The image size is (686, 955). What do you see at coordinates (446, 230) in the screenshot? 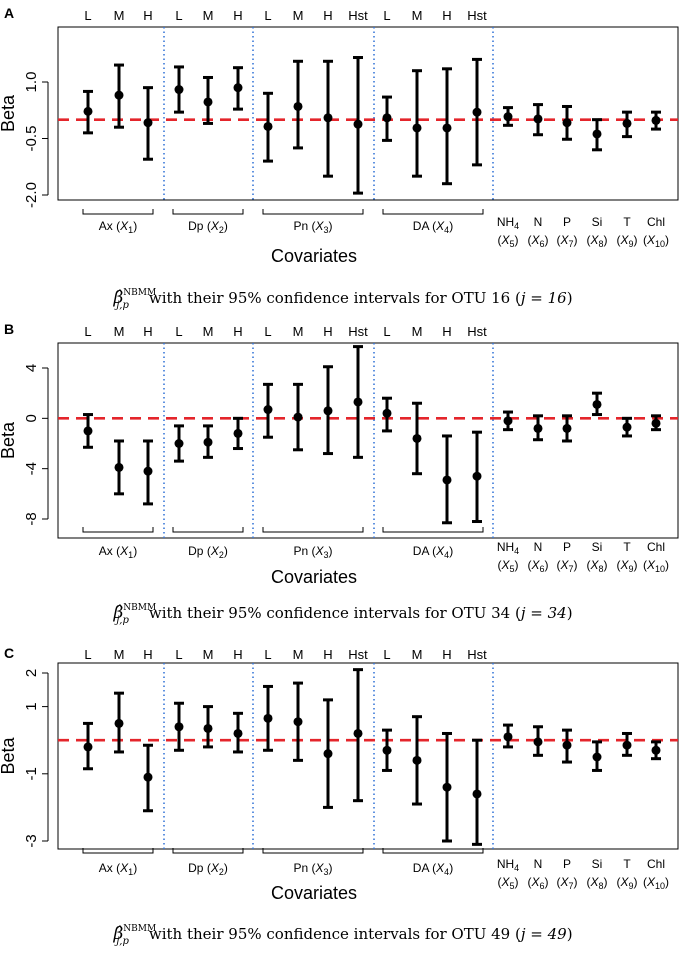
I see `group-sub: 4` at bounding box center [446, 230].